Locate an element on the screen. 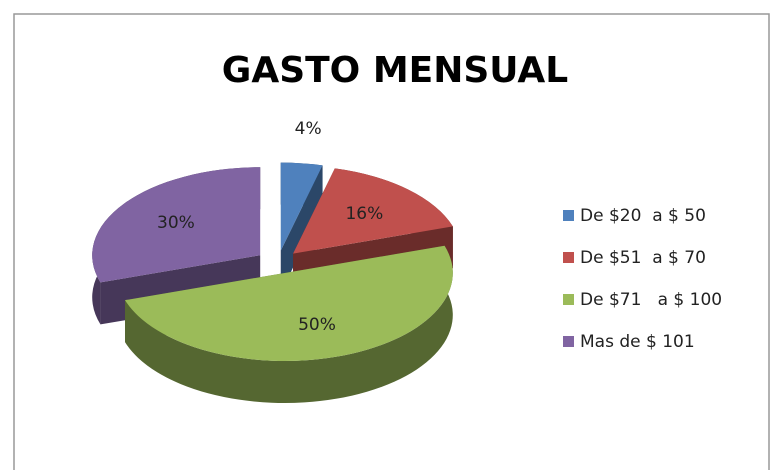 The image size is (771, 470). chart-title: GASTO MENSUAL is located at coordinates (395, 70).